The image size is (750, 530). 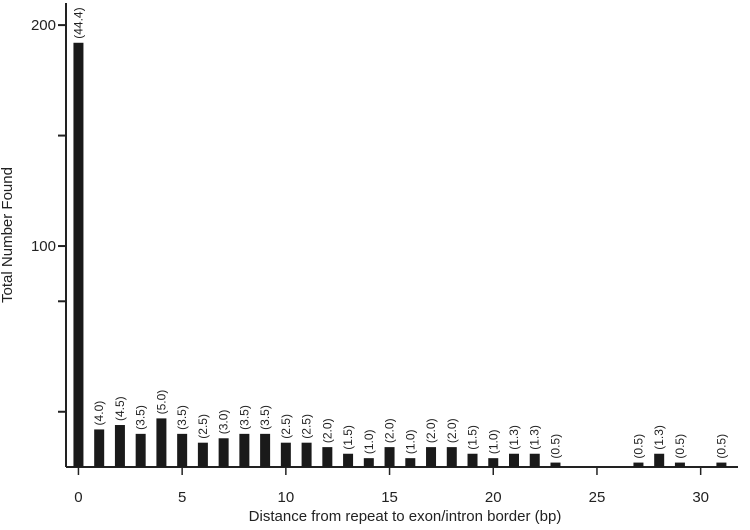 What do you see at coordinates (78, 497) in the screenshot?
I see `x-tick-label: 0` at bounding box center [78, 497].